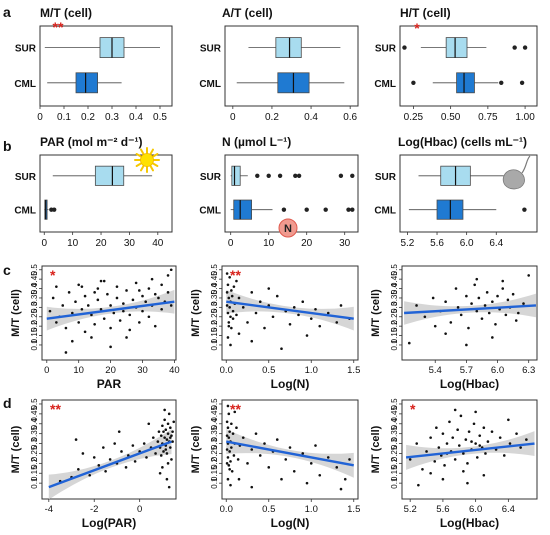 The width and height of the screenshot is (550, 535). What do you see at coordinates (214, 307) in the screenshot?
I see `y-tick-label: 0.3` at bounding box center [214, 307].